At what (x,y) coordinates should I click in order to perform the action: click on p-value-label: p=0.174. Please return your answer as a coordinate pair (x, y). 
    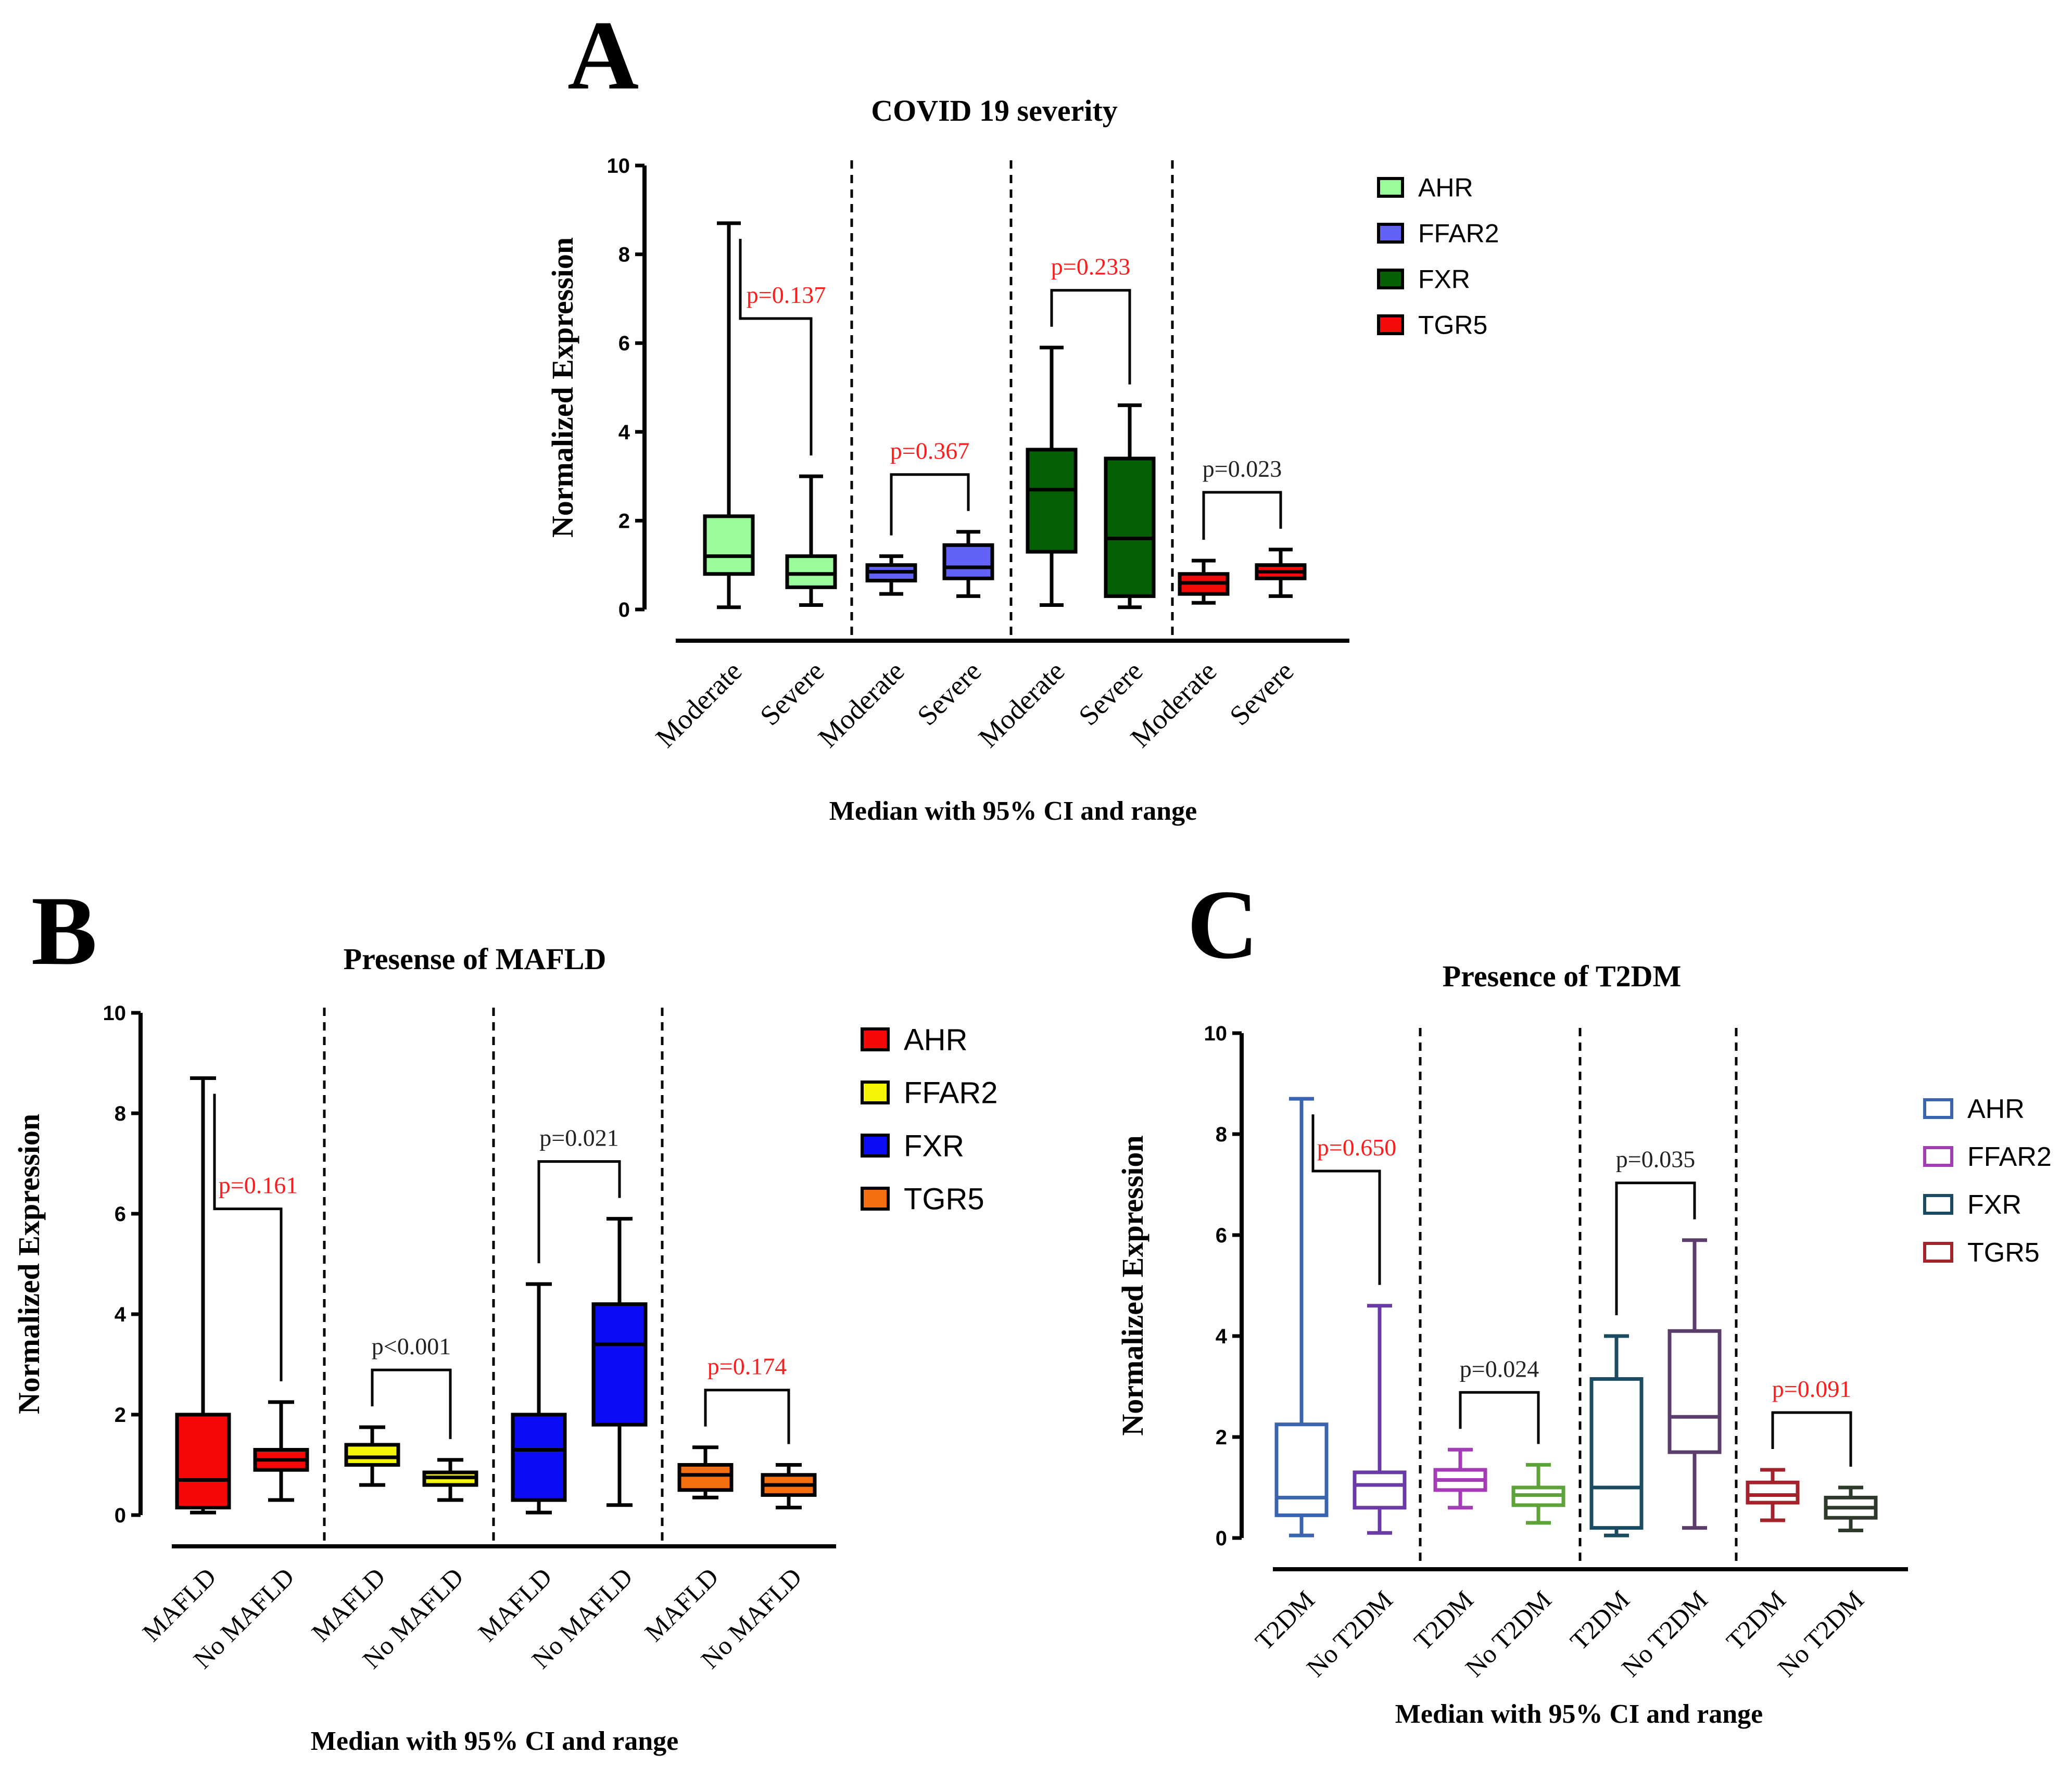
    Looking at the image, I should click on (747, 1367).